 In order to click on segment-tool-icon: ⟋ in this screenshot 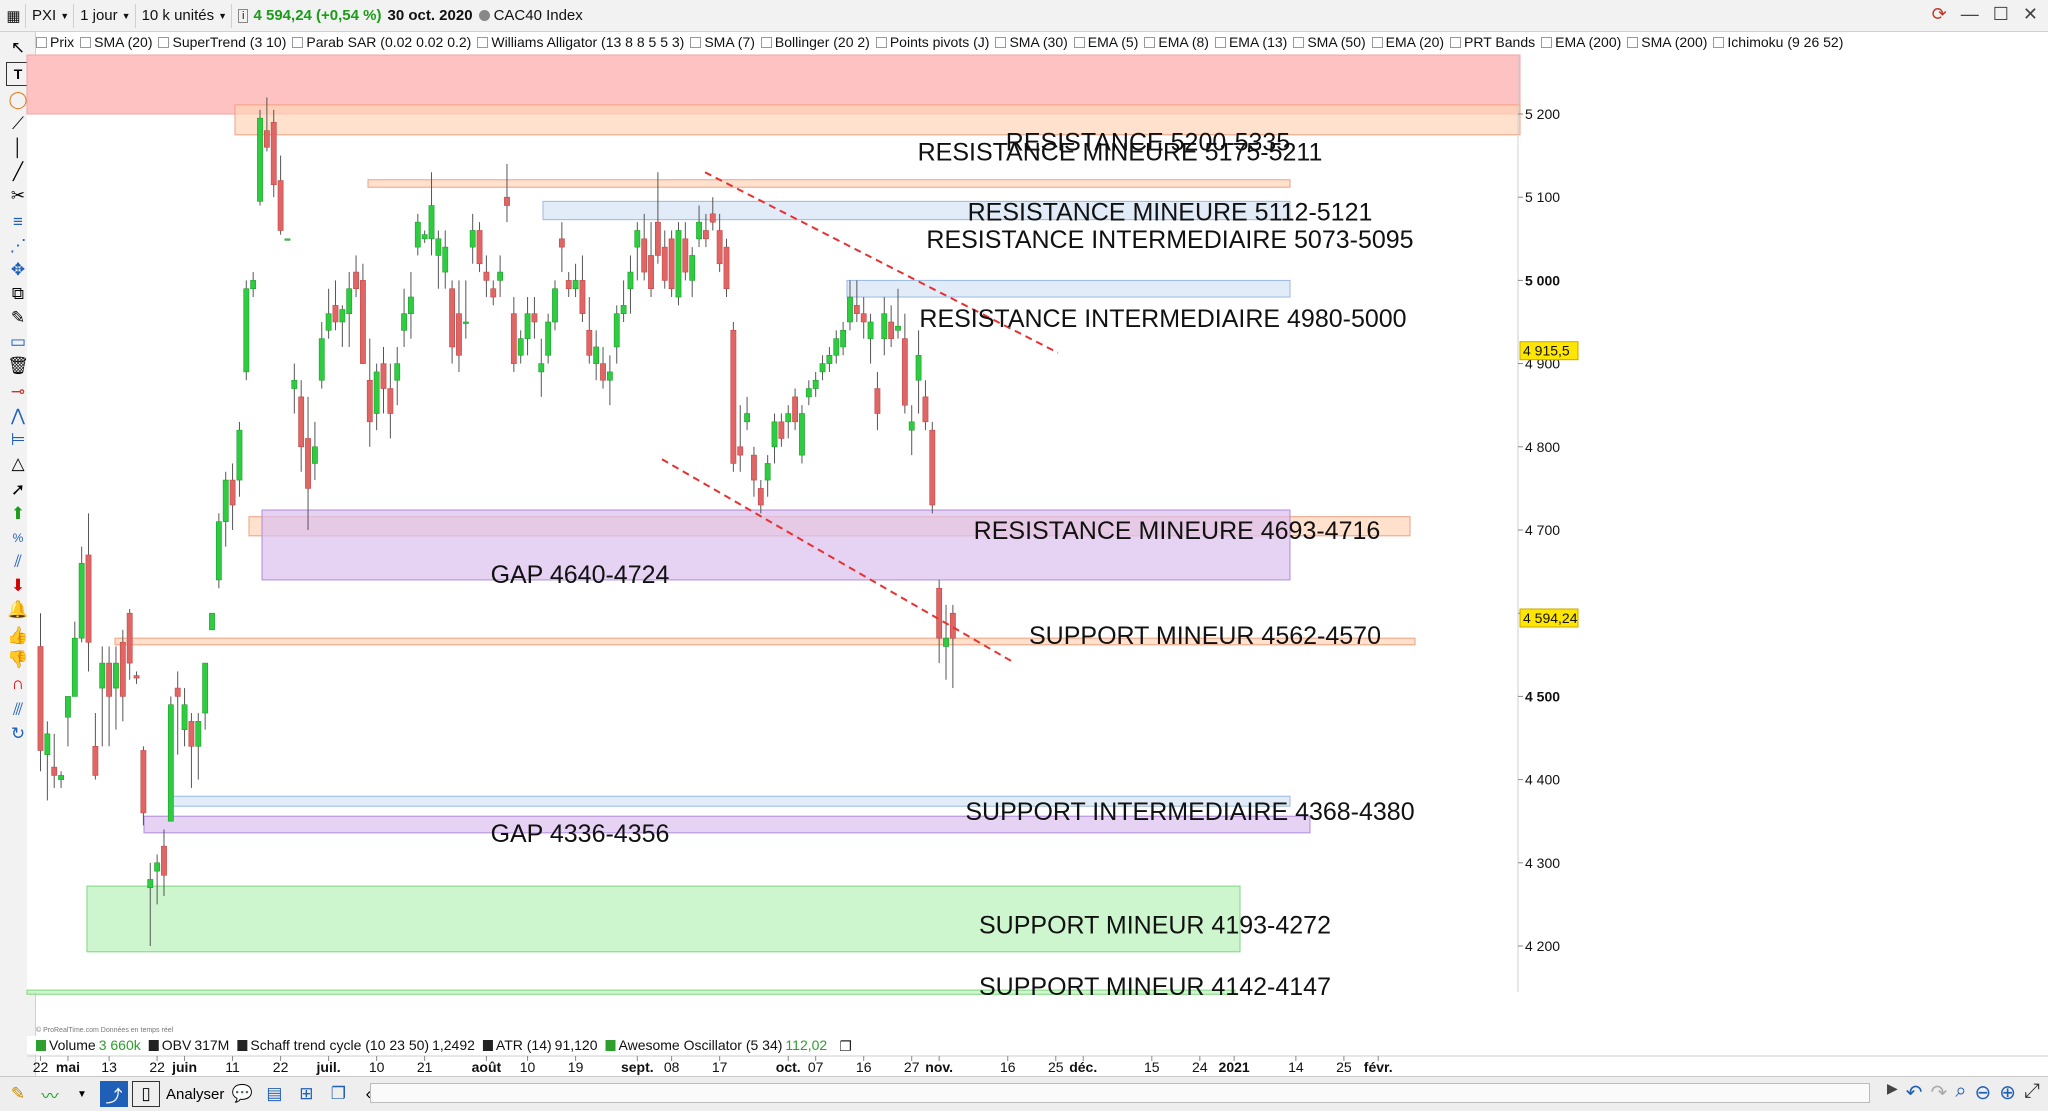, I will do `click(18, 123)`.